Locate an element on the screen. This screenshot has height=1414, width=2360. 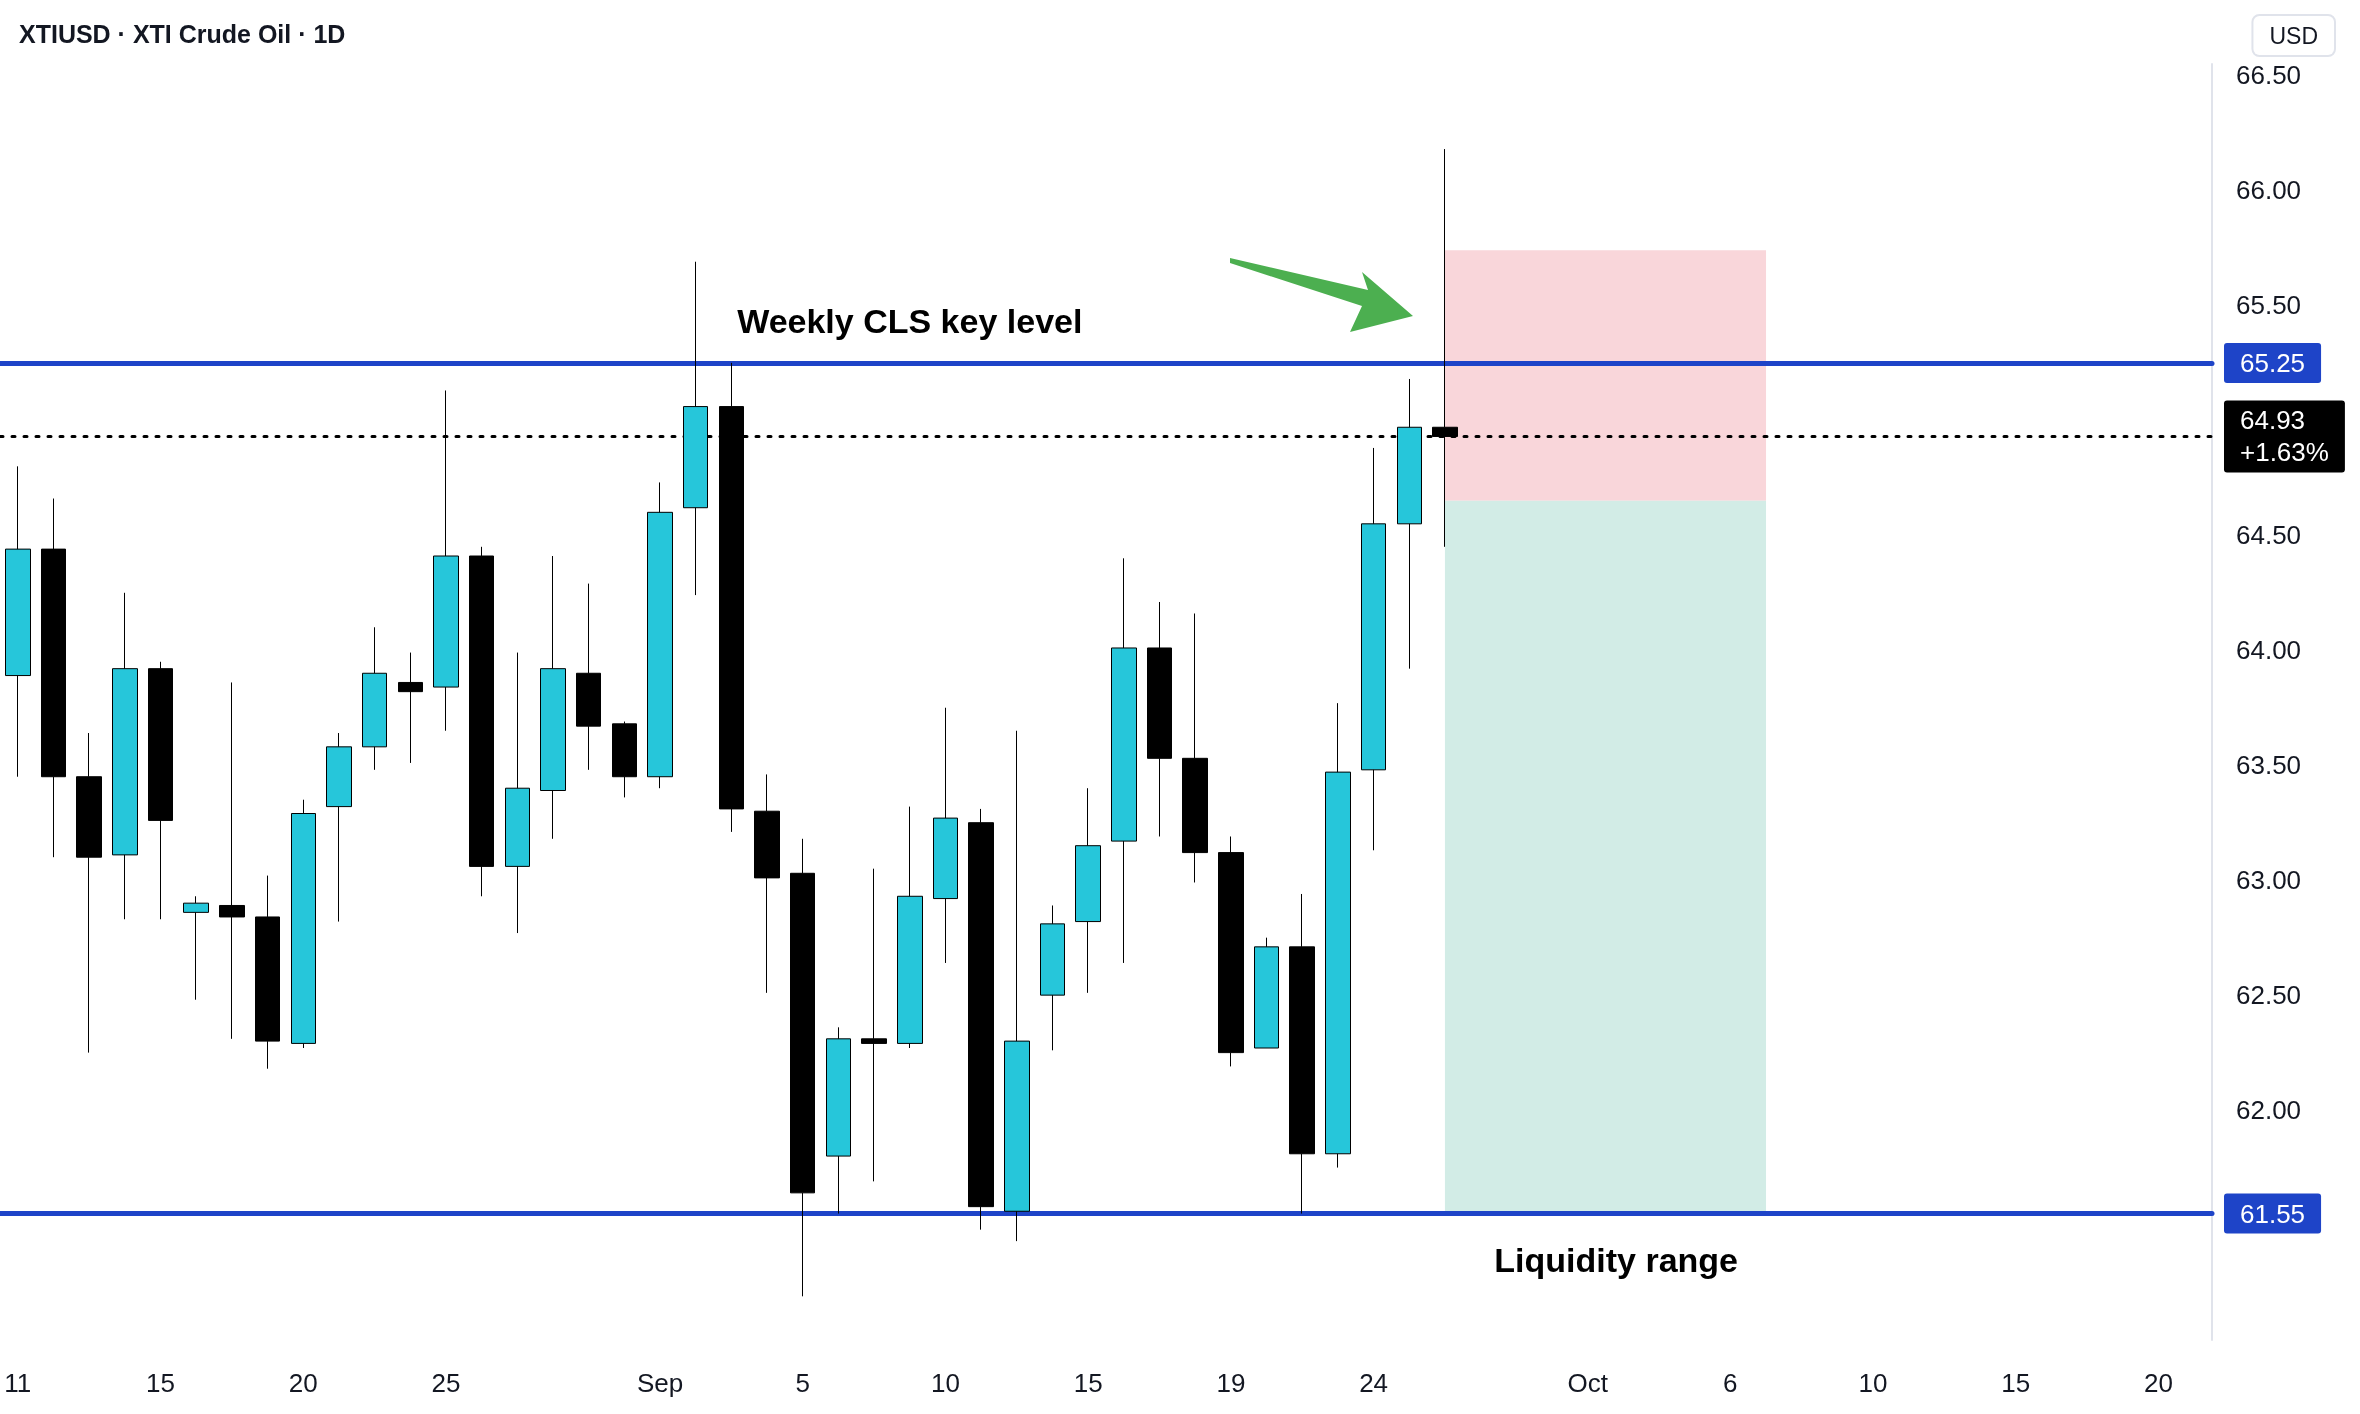
annotation: Liquidity range is located at coordinates (1616, 1259).